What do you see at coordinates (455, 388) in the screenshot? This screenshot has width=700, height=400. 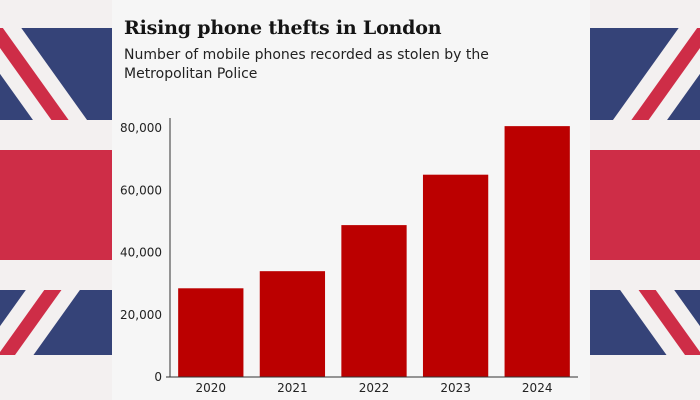 I see `x-tick-label: 2023` at bounding box center [455, 388].